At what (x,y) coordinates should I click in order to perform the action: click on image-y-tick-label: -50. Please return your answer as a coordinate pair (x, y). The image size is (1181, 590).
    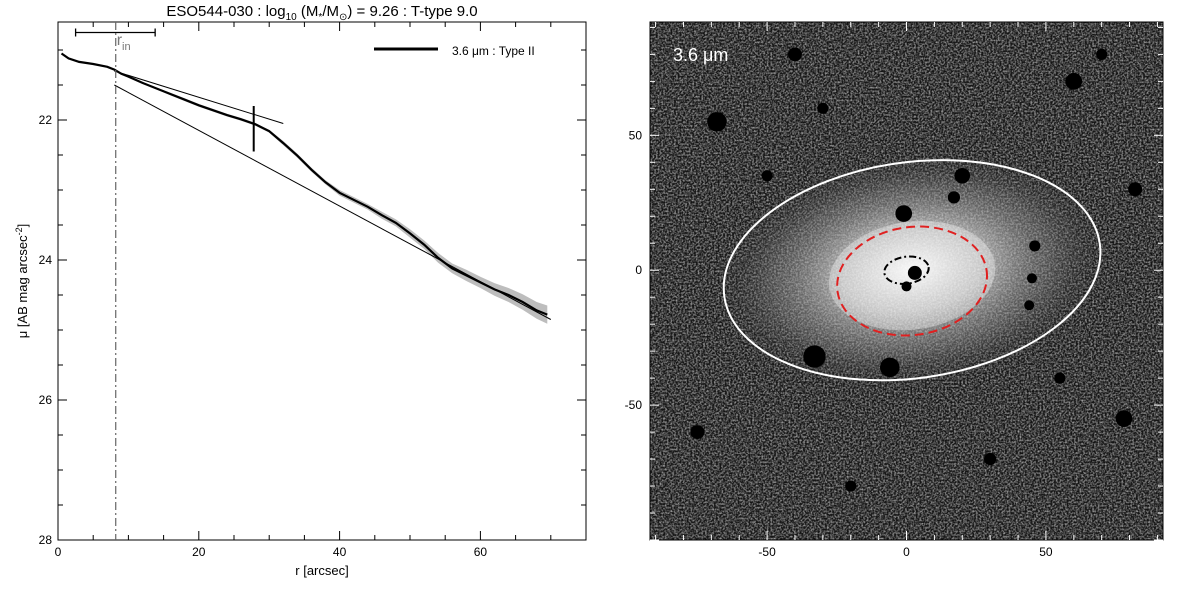
    Looking at the image, I should click on (634, 405).